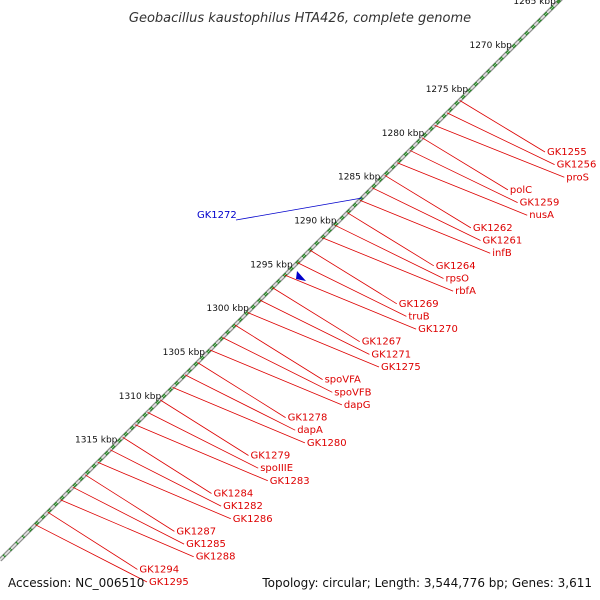  Describe the element at coordinates (310, 430) in the screenshot. I see `gene-label: dapA` at that location.